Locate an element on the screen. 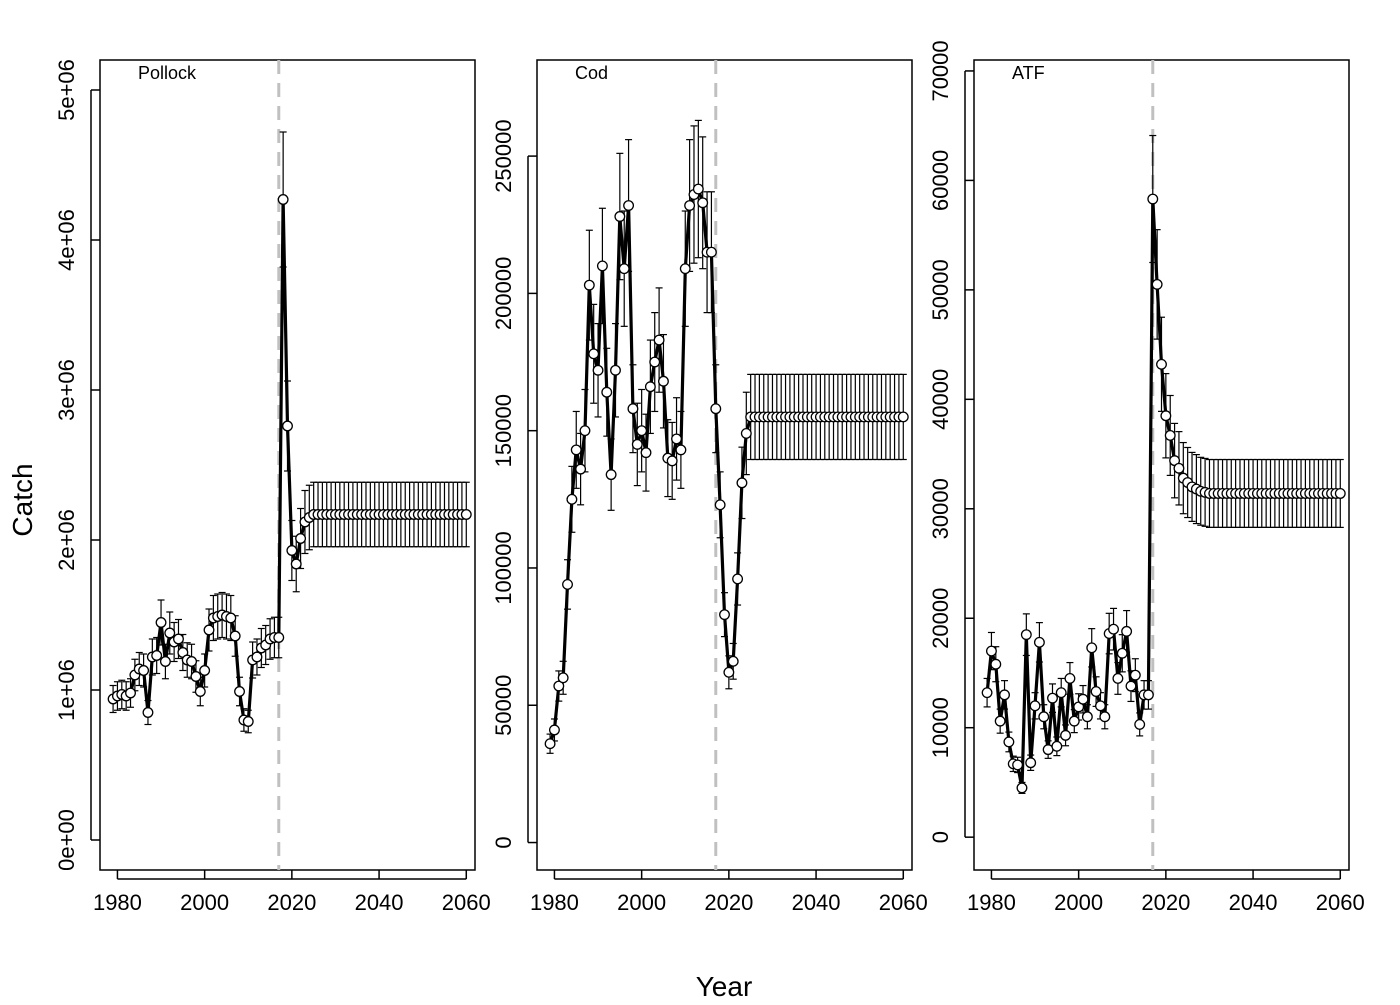 The width and height of the screenshot is (1400, 1005). y-tick-label: 5e+06 is located at coordinates (66, 90).